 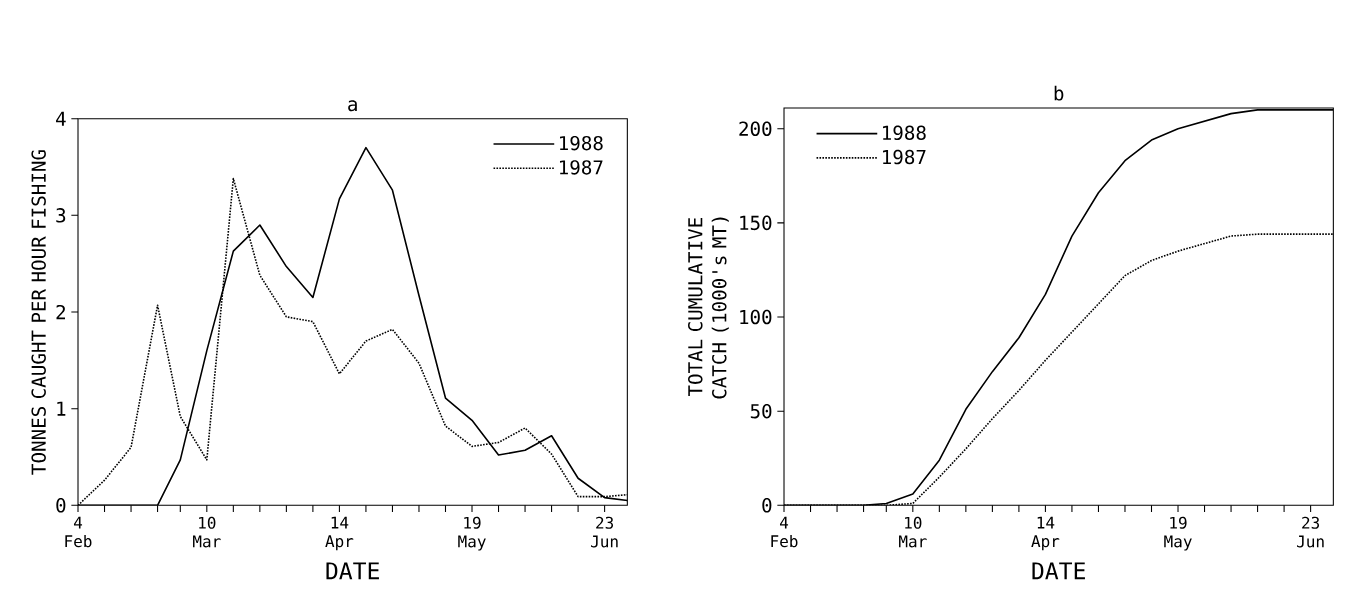 What do you see at coordinates (61, 215) in the screenshot?
I see `y-tick-label: 3` at bounding box center [61, 215].